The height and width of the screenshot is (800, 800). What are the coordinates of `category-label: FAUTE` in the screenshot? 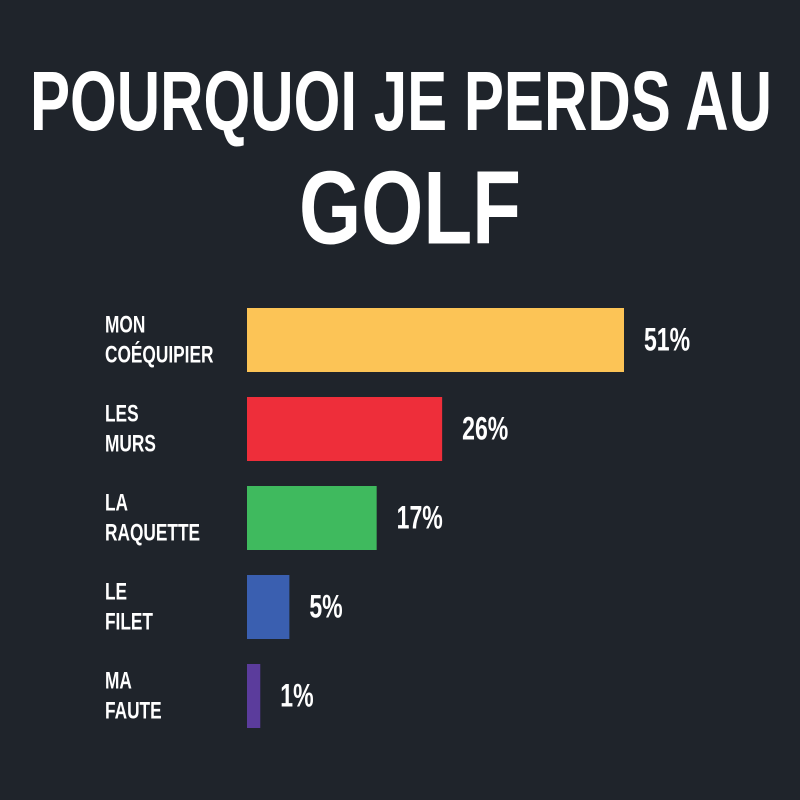 It's located at (133, 711).